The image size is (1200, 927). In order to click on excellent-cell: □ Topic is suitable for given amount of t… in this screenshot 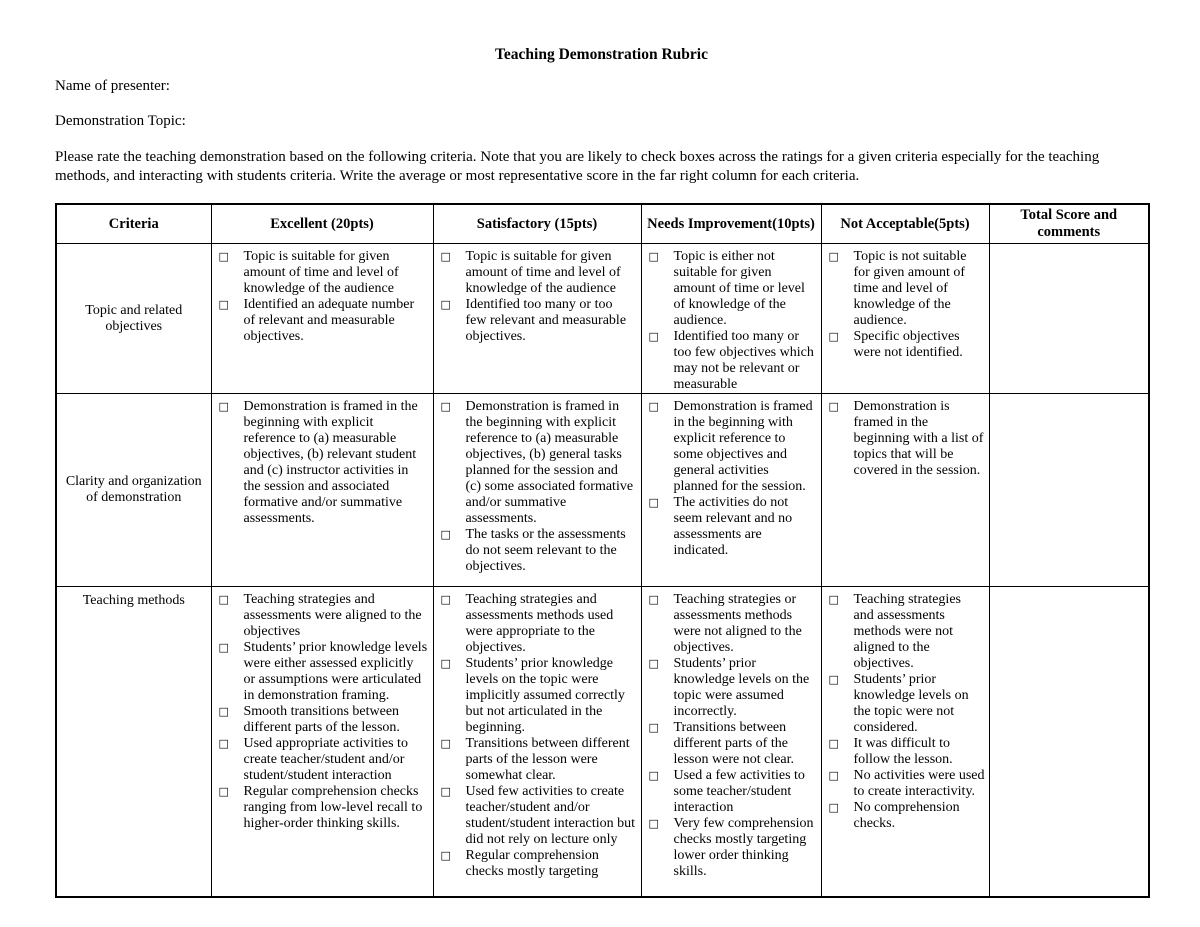, I will do `click(322, 318)`.